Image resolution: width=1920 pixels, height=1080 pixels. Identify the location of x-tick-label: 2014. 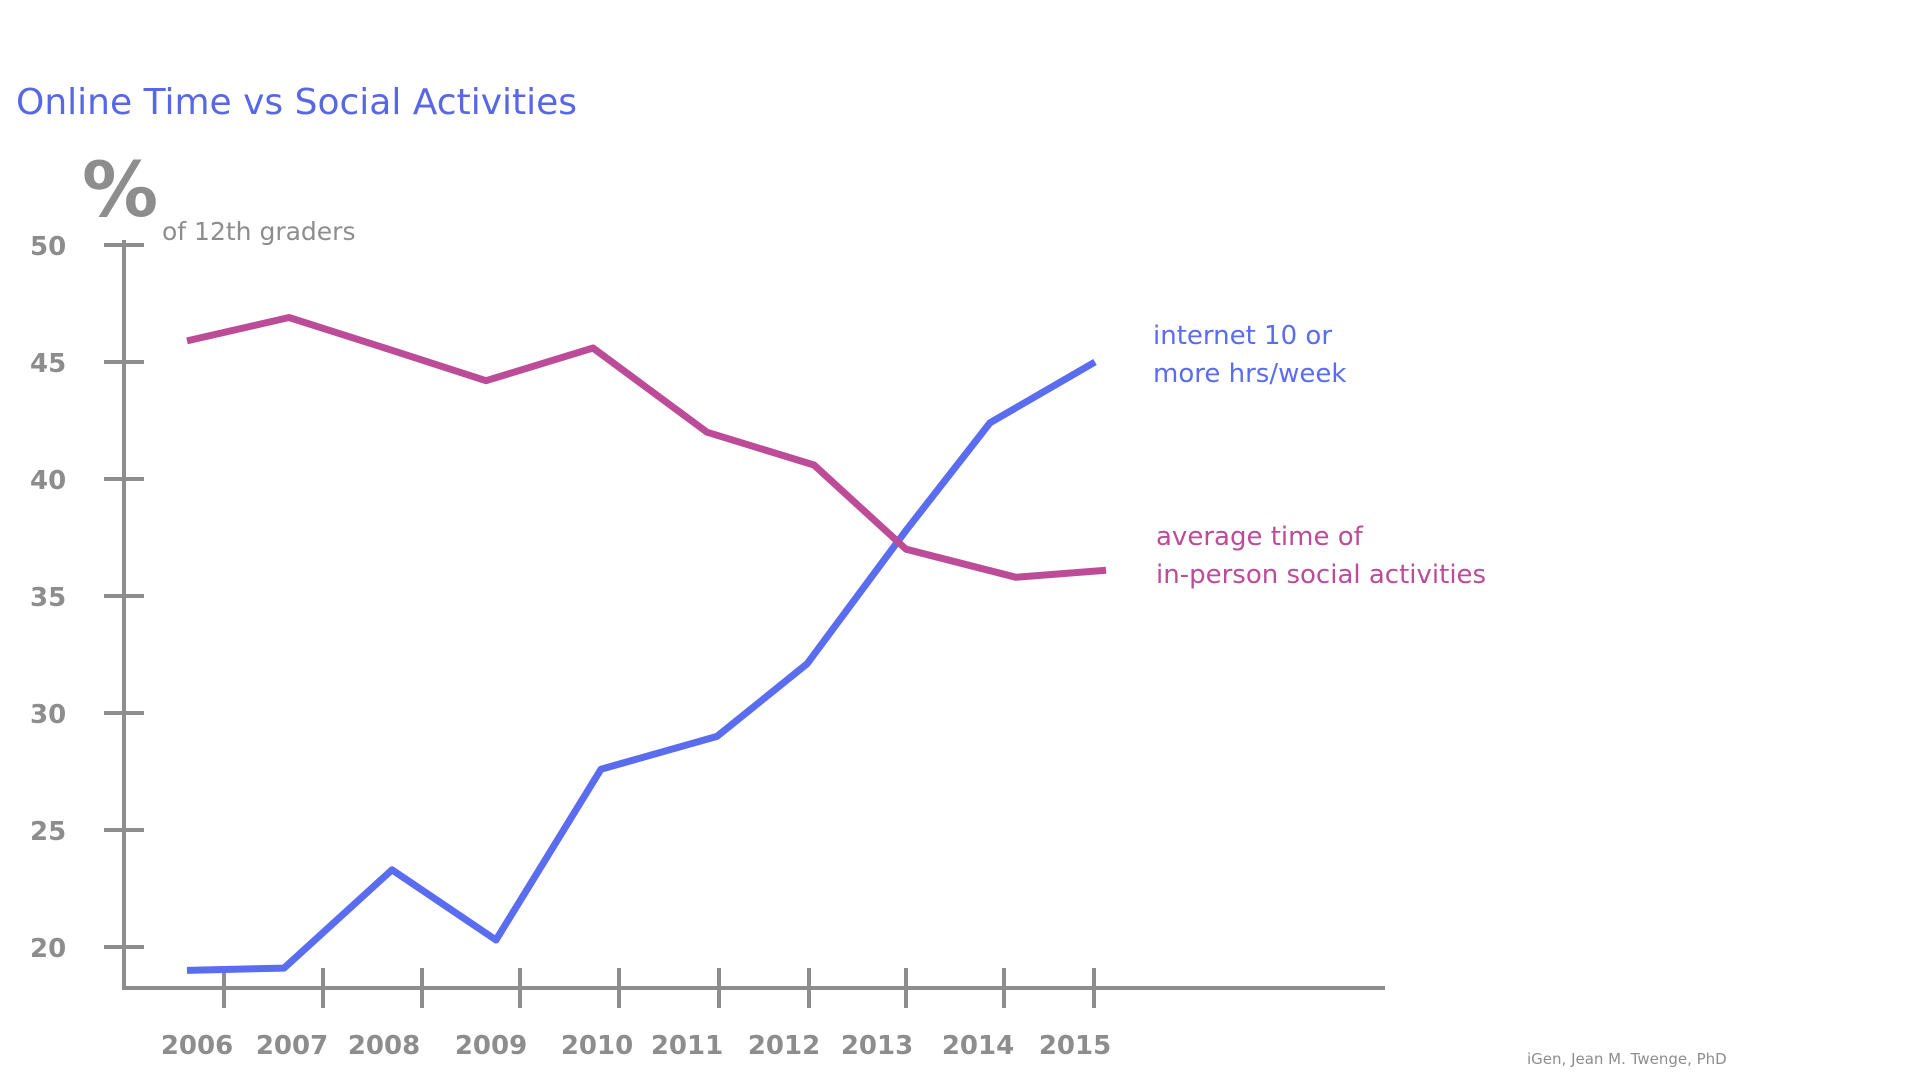
(978, 1046).